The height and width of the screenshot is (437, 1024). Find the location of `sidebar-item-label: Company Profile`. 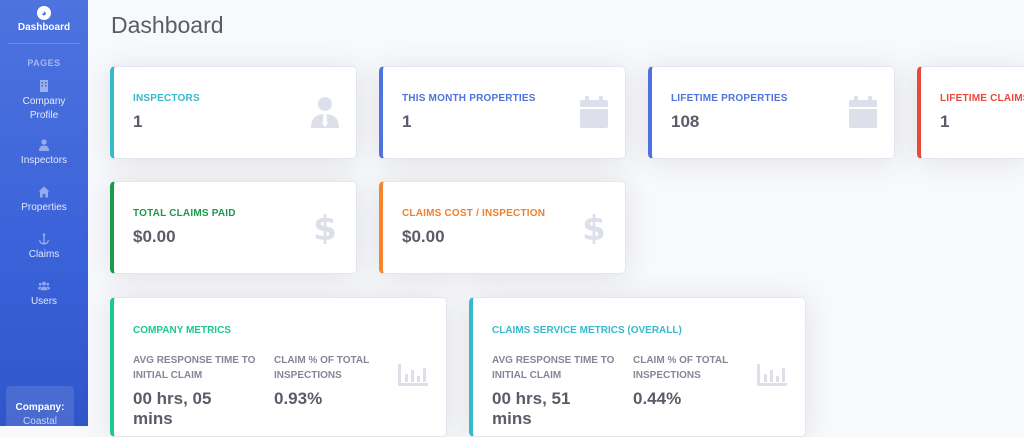

sidebar-item-label: Company Profile is located at coordinates (44, 108).